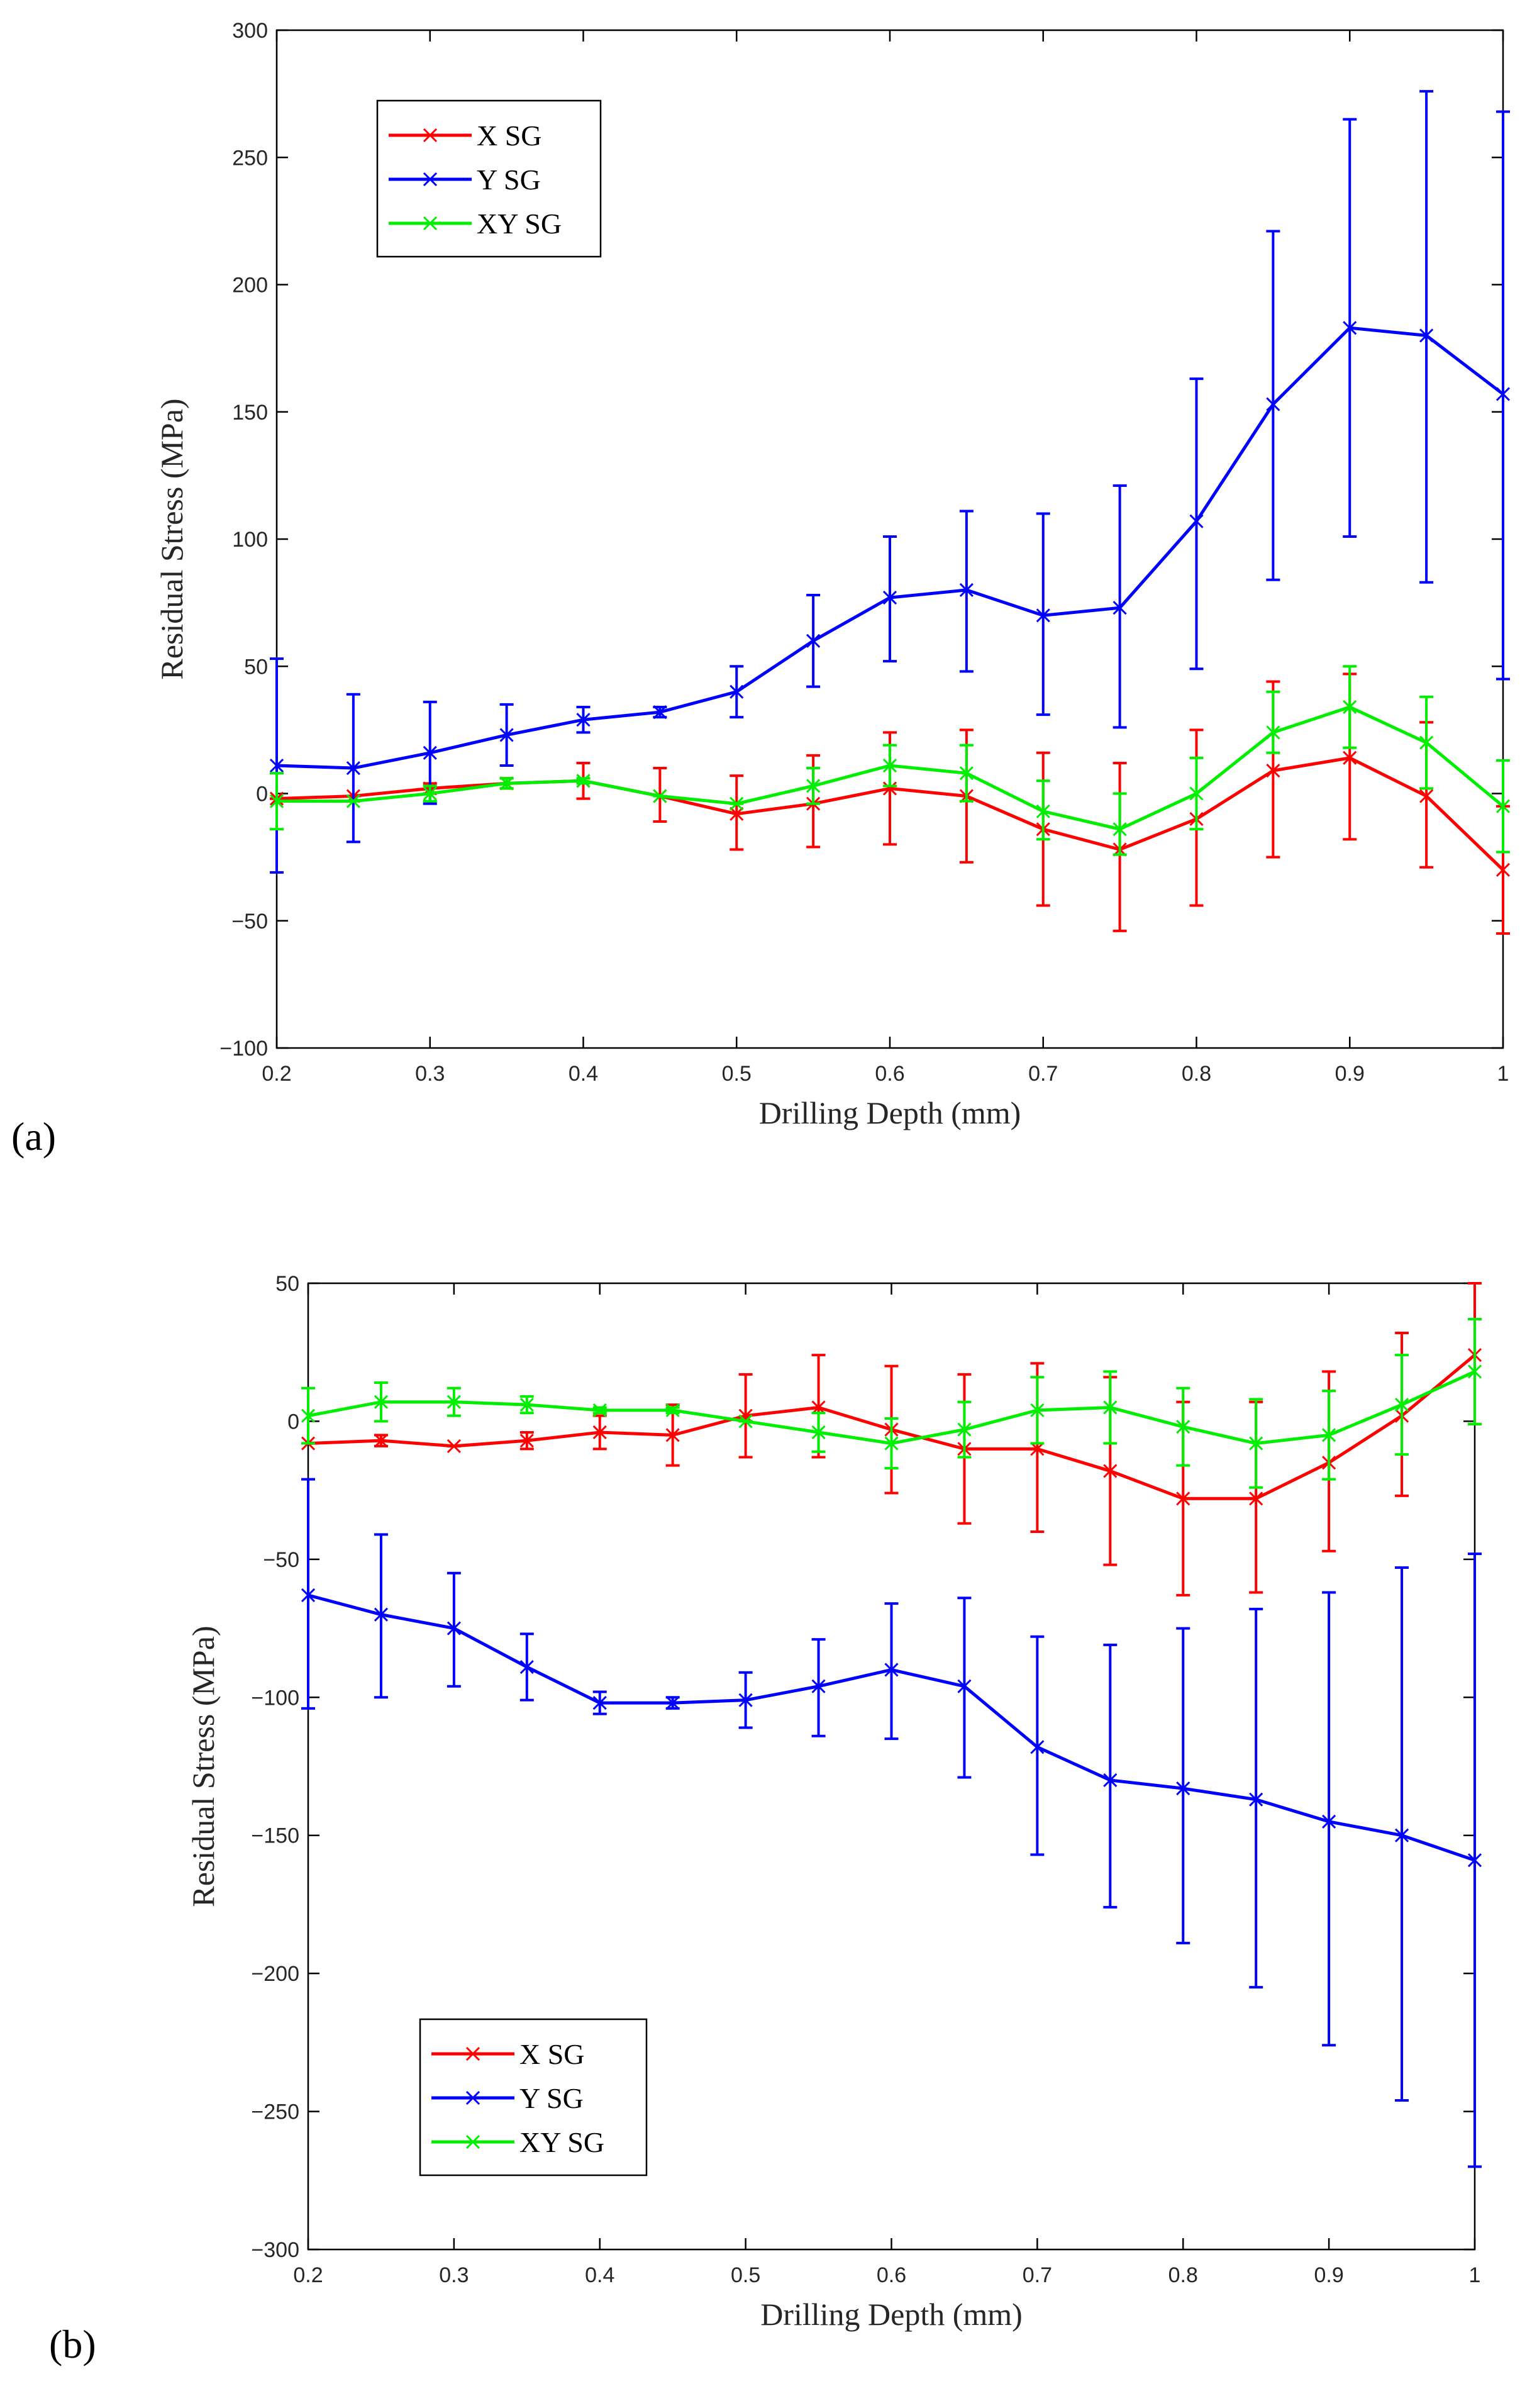 Image resolution: width=1537 pixels, height=2408 pixels. Describe the element at coordinates (250, 540) in the screenshot. I see `y-tick-label: 100` at that location.